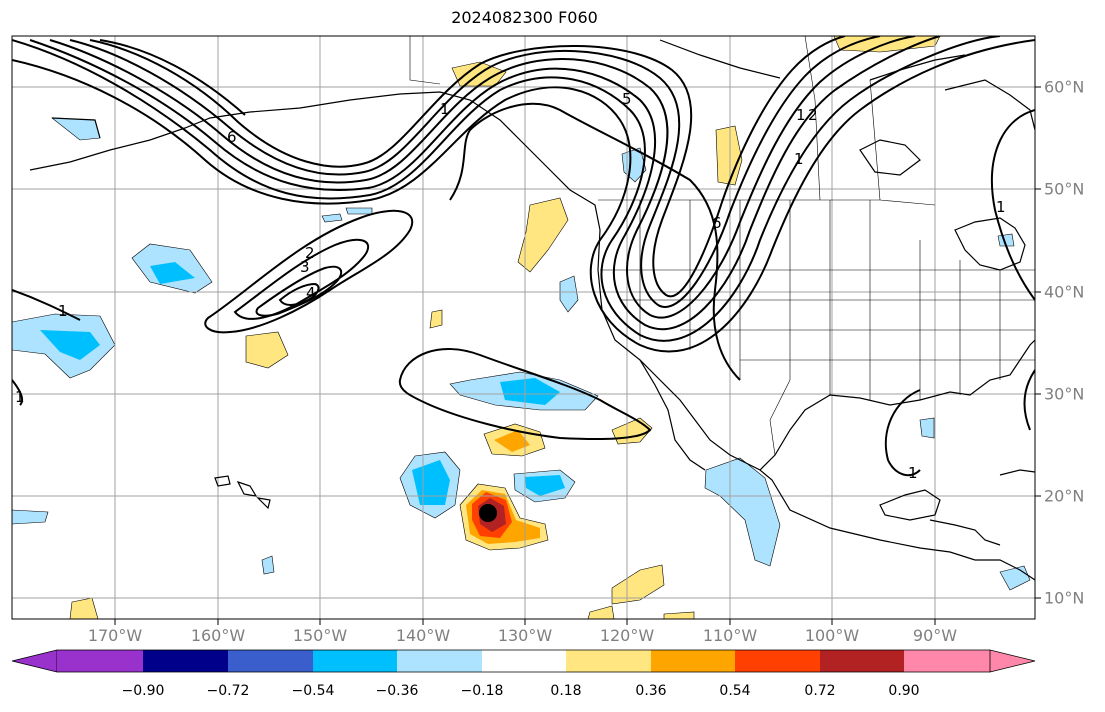 This screenshot has height=712, width=1105. What do you see at coordinates (143, 691) in the screenshot?
I see `colorbar-label: −0.90` at bounding box center [143, 691].